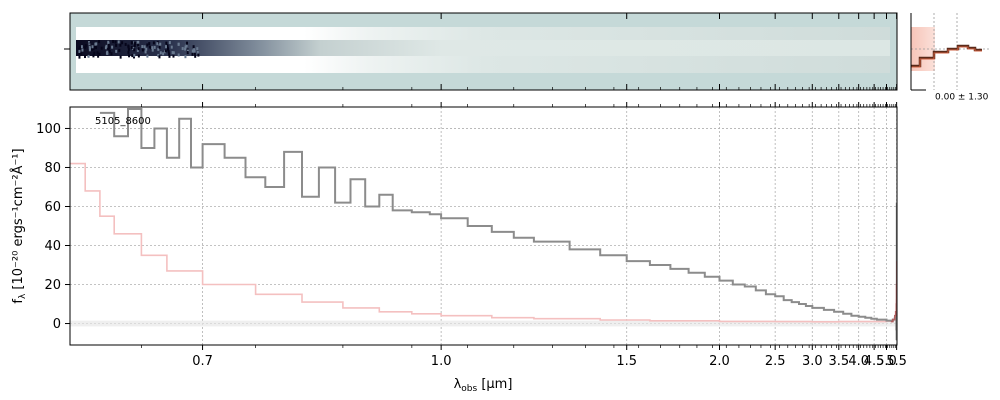 This screenshot has height=400, width=1000. I want to click on x-tick-label: 3.5, so click(838, 361).